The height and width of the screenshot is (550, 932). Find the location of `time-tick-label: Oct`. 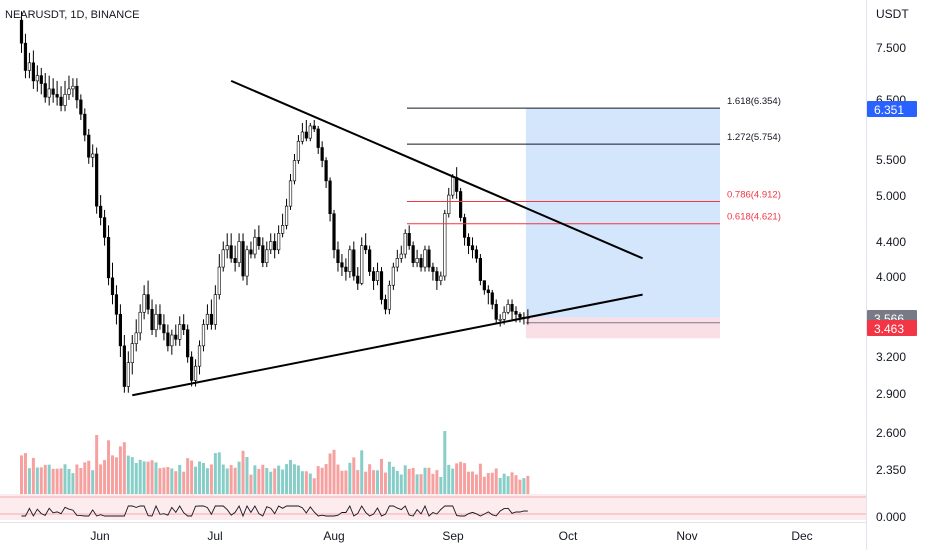

time-tick-label: Oct is located at coordinates (568, 536).